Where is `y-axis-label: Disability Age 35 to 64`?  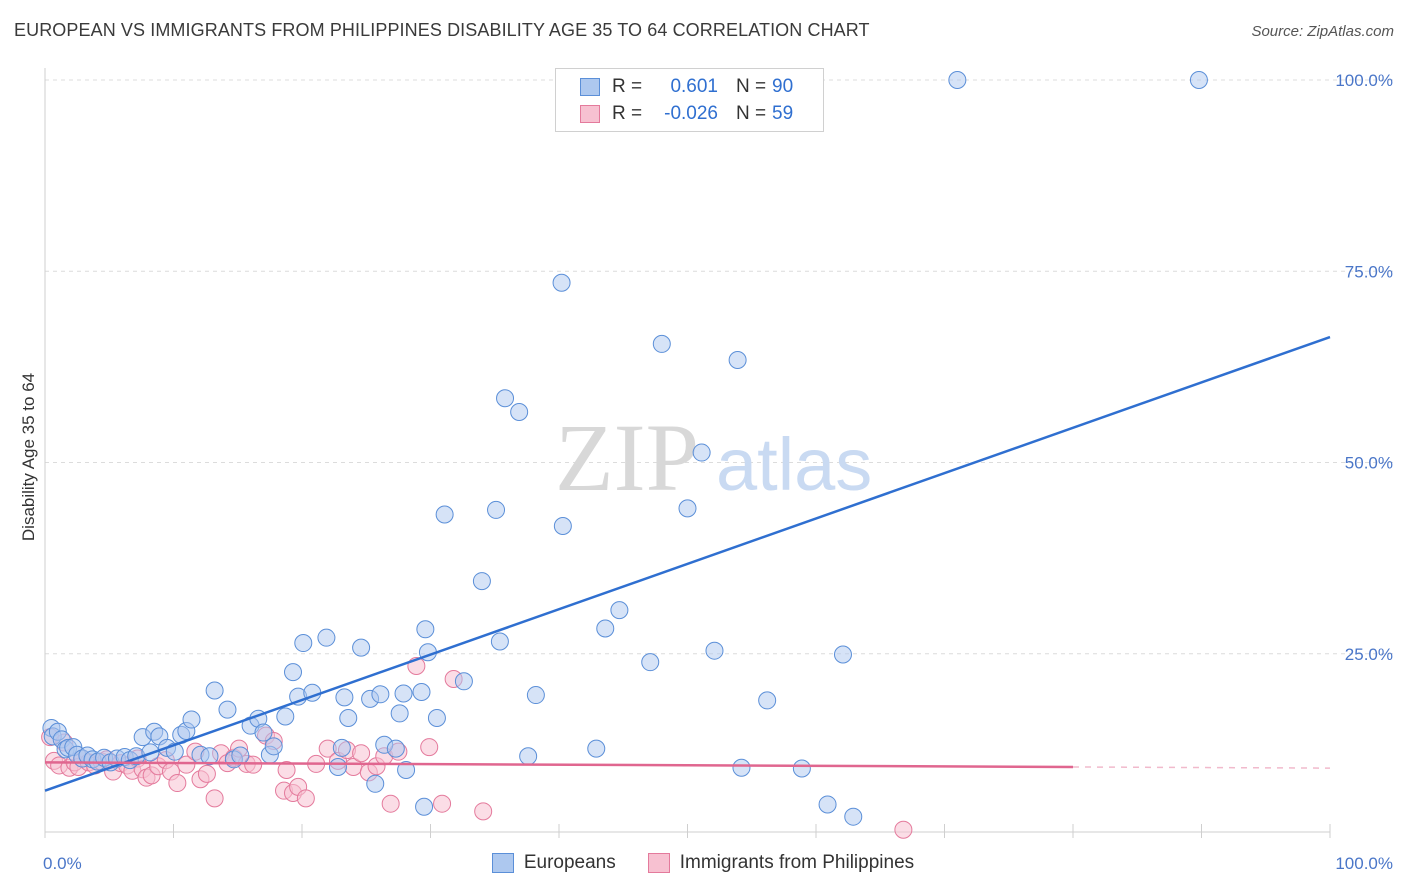
y-axis-label: Disability Age 35 to 64 is located at coordinates (28, 457).